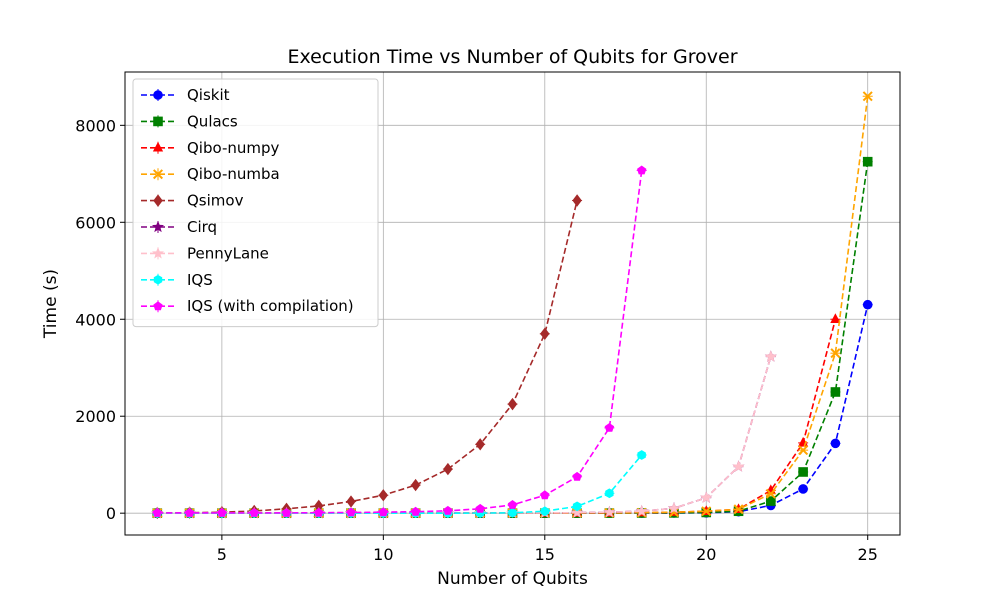  What do you see at coordinates (95, 319) in the screenshot?
I see `y-tick-label: 4000` at bounding box center [95, 319].